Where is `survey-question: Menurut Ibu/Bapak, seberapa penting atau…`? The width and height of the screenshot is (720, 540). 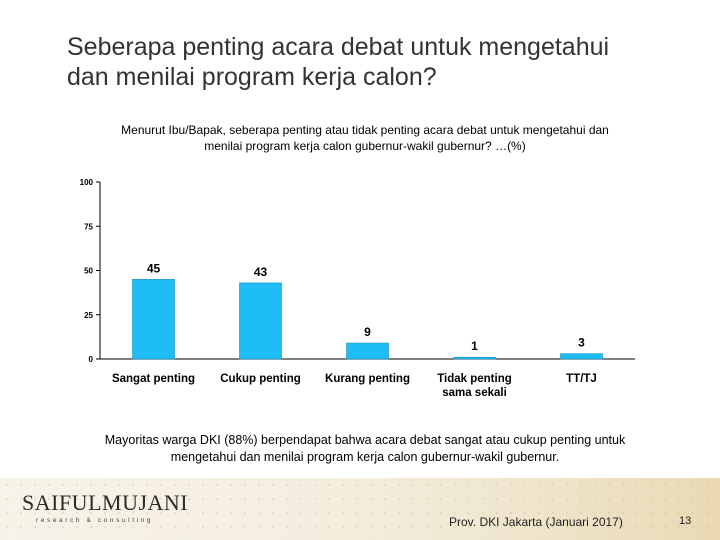
survey-question: Menurut Ibu/Bapak, seberapa penting atau… is located at coordinates (365, 138).